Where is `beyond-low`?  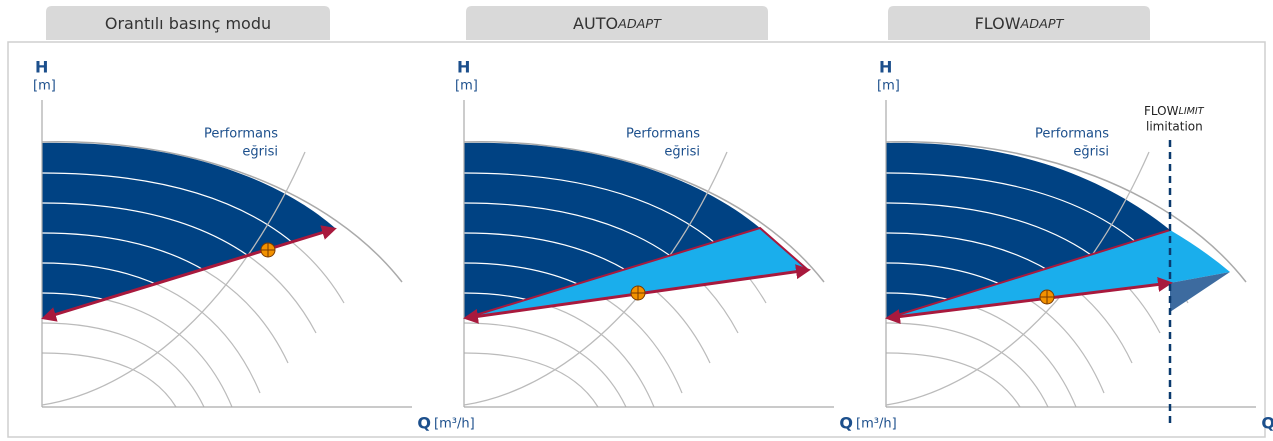
beyond-low is located at coordinates (1200, 292).